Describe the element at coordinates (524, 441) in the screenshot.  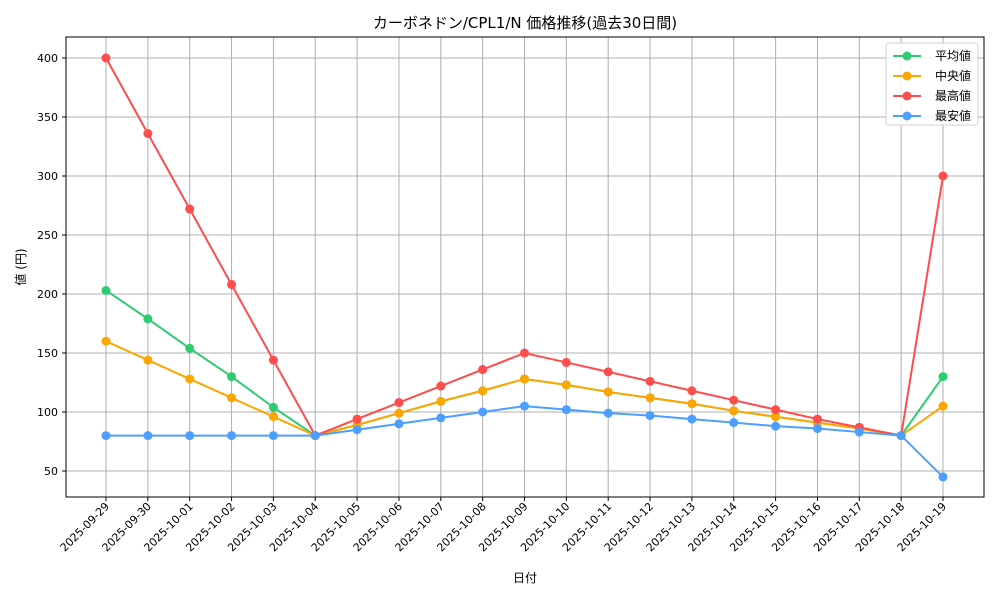
I see `series-最安値` at that location.